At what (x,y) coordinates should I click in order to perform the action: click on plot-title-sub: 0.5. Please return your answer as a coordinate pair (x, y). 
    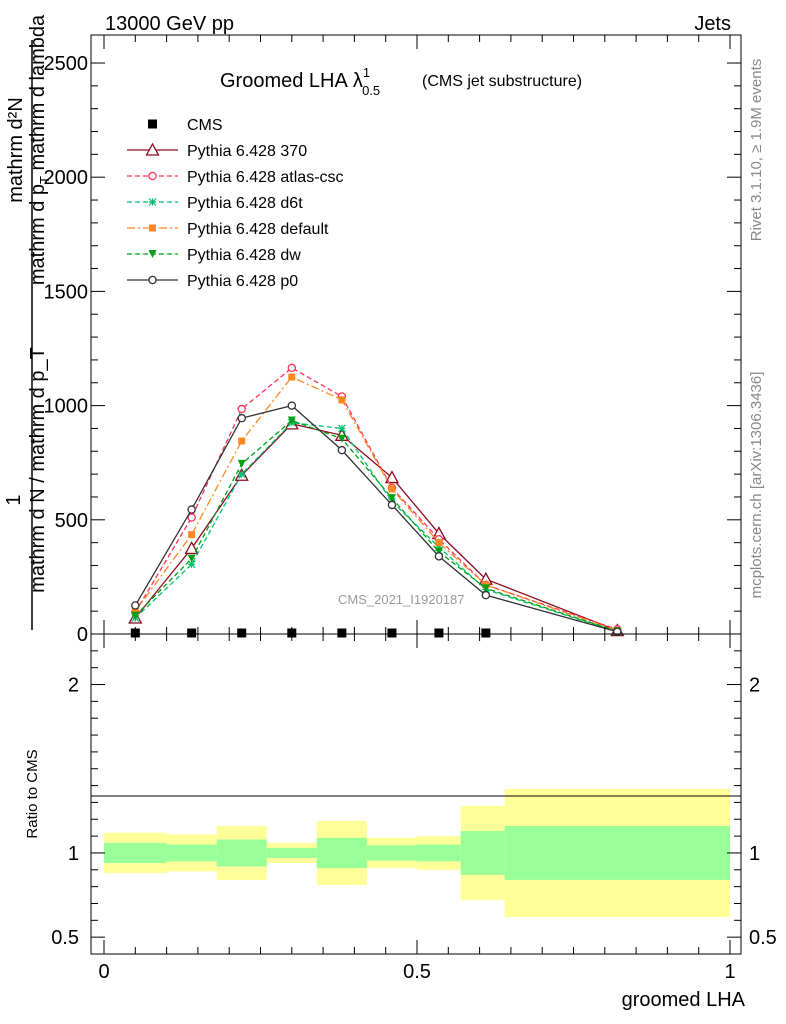
    Looking at the image, I should click on (371, 90).